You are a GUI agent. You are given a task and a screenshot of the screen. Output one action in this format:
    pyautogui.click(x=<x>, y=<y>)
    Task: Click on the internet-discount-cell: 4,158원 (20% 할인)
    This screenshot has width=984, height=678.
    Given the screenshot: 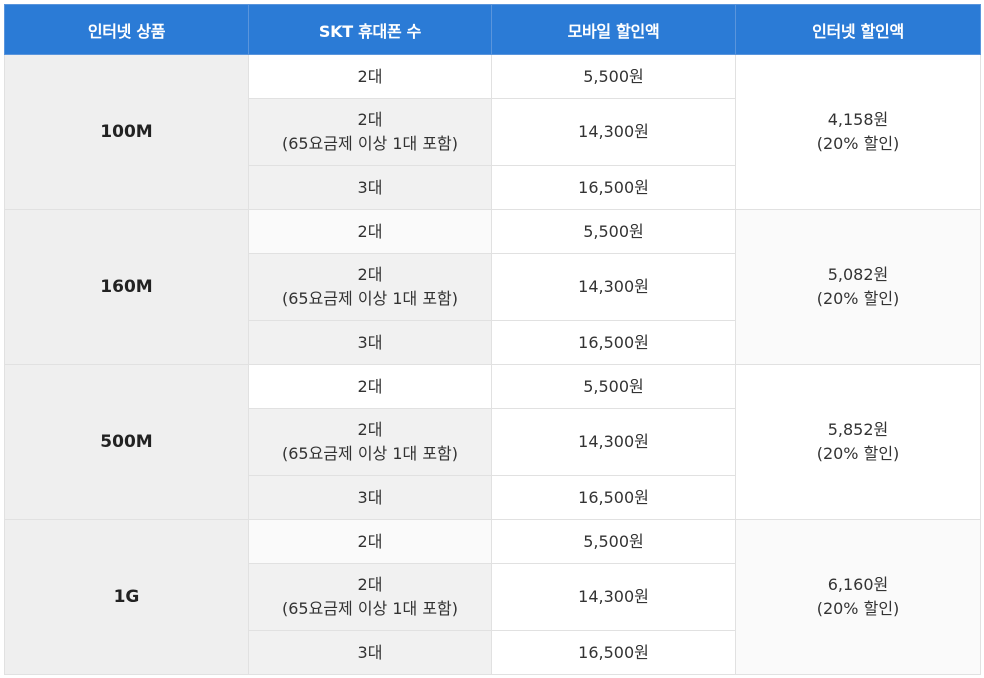 What is the action you would take?
    pyautogui.click(x=858, y=132)
    